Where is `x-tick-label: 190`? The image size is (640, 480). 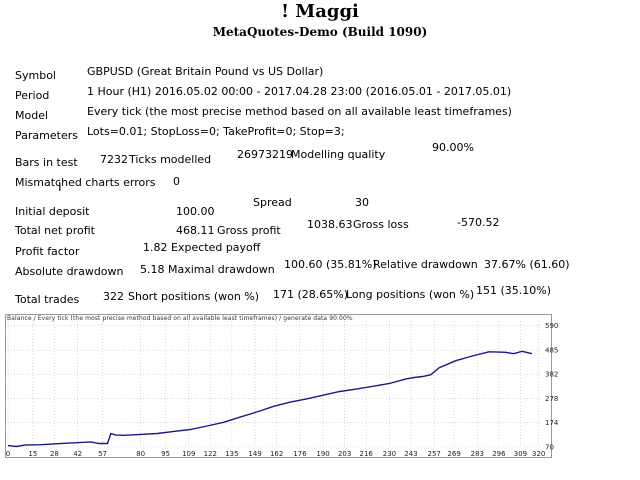
x-tick-label: 190 is located at coordinates (322, 454).